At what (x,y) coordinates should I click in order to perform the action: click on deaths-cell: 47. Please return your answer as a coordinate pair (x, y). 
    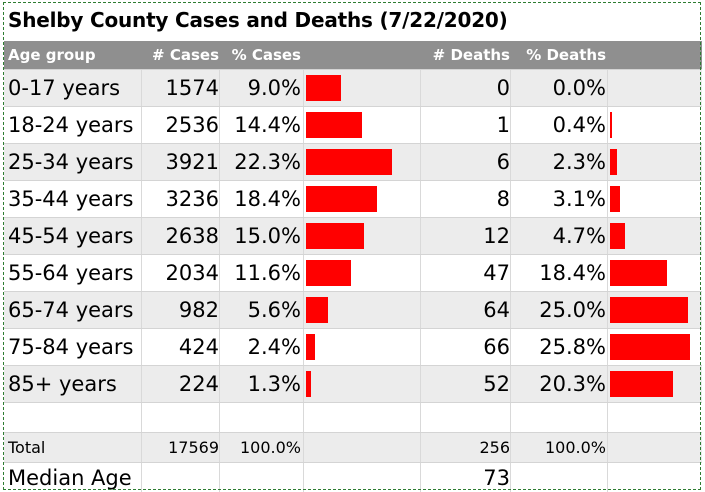
    Looking at the image, I should click on (496, 273).